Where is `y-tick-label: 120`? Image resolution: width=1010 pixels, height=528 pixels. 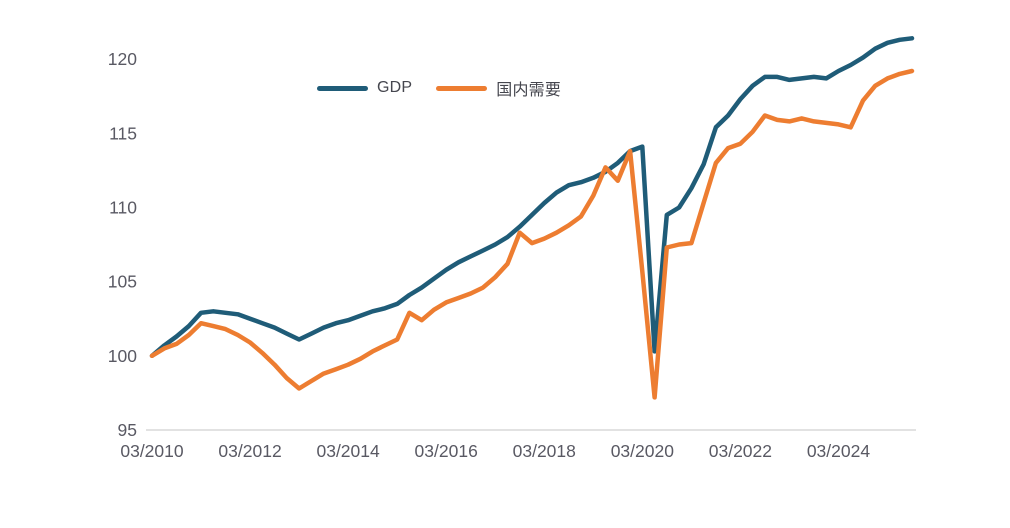
y-tick-label: 120 is located at coordinates (122, 59).